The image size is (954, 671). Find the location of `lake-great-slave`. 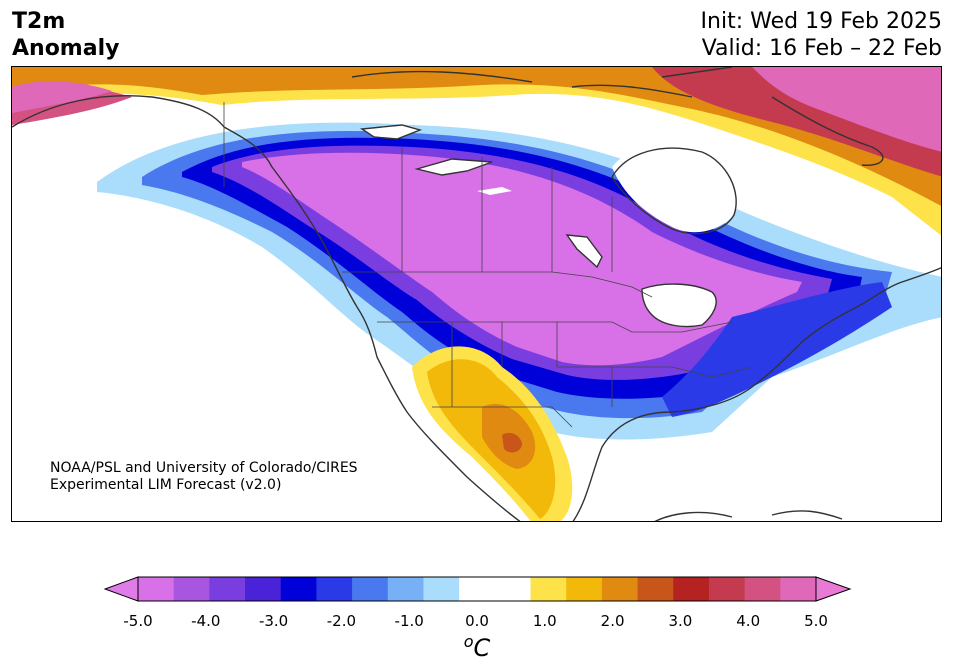

lake-great-slave is located at coordinates (454, 167).